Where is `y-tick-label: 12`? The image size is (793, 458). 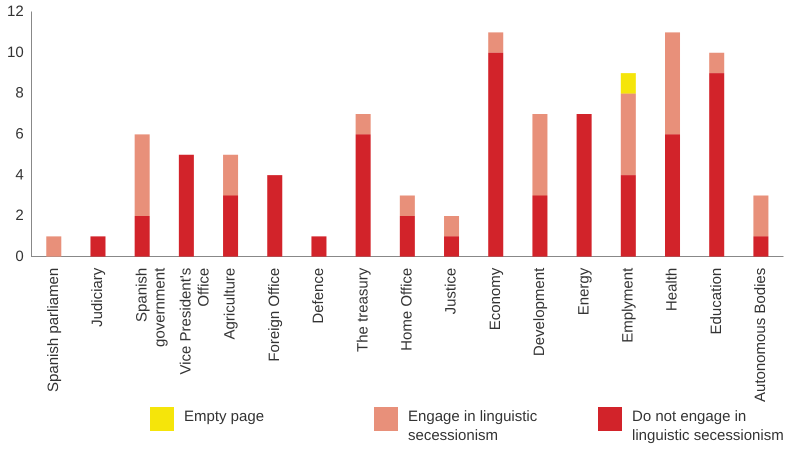 y-tick-label: 12 is located at coordinates (15, 11).